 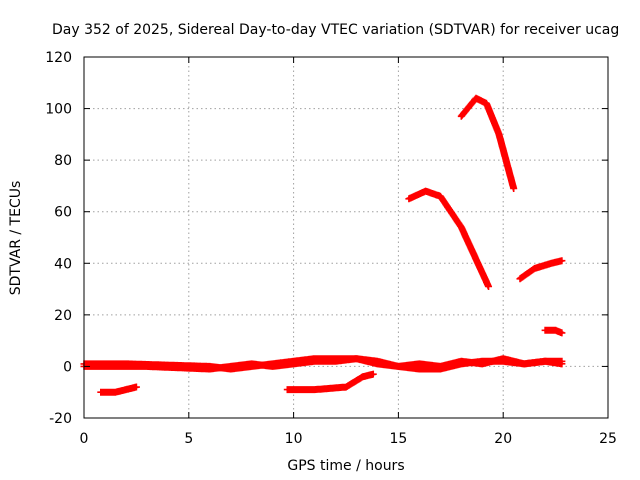 I want to click on y-tick-label: 80, so click(x=63, y=161).